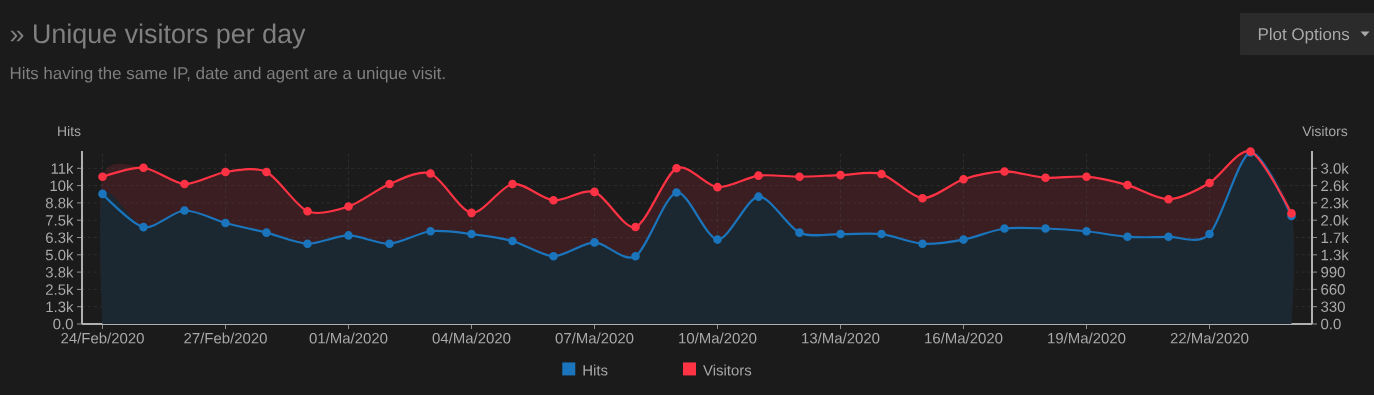  I want to click on text: Plot Options, so click(1304, 35).